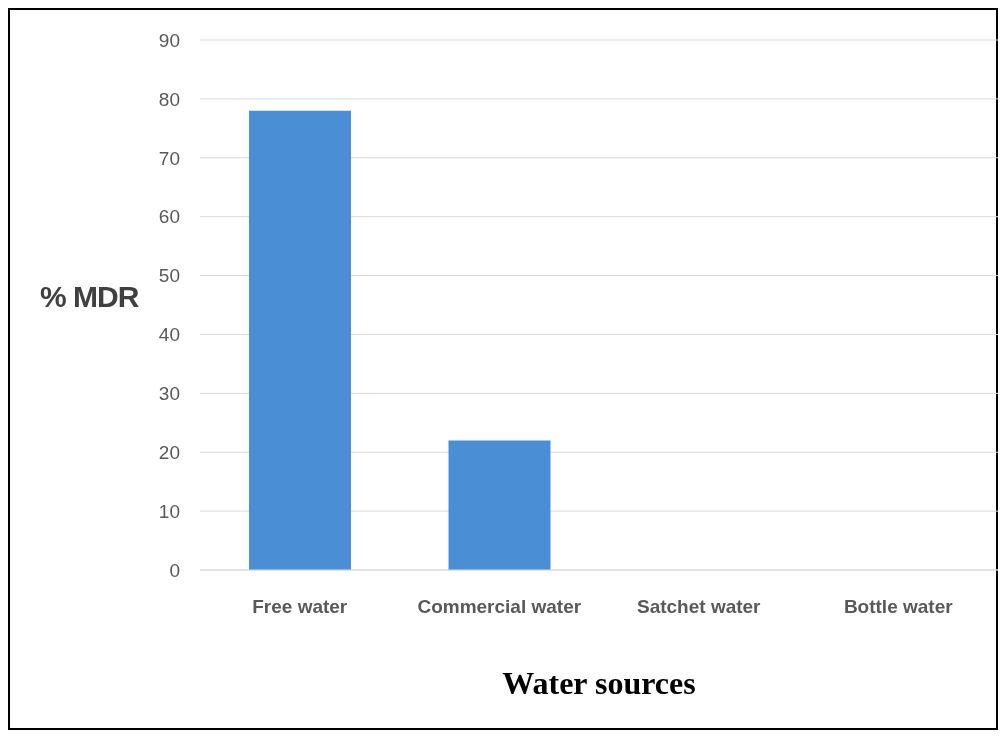  What do you see at coordinates (898, 607) in the screenshot?
I see `x-tick-label: Bottle water` at bounding box center [898, 607].